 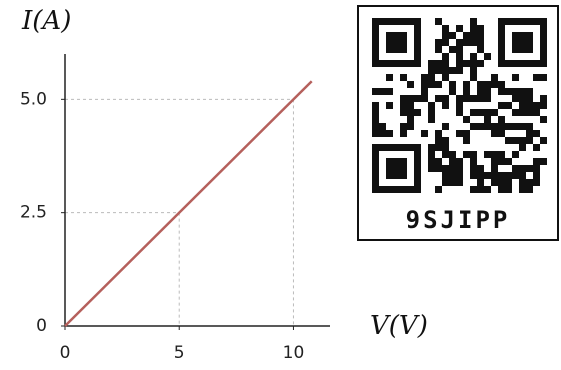 What do you see at coordinates (459, 105) in the screenshot?
I see `qr-modules` at bounding box center [459, 105].